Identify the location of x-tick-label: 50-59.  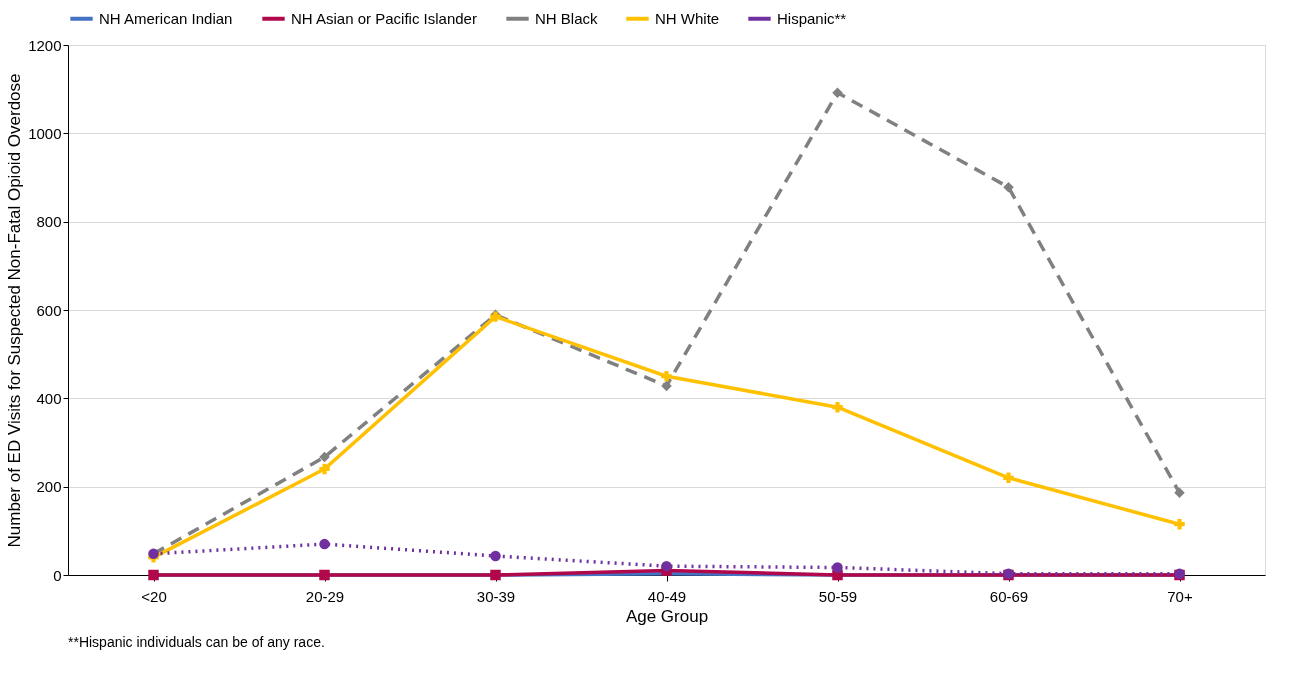
(838, 596).